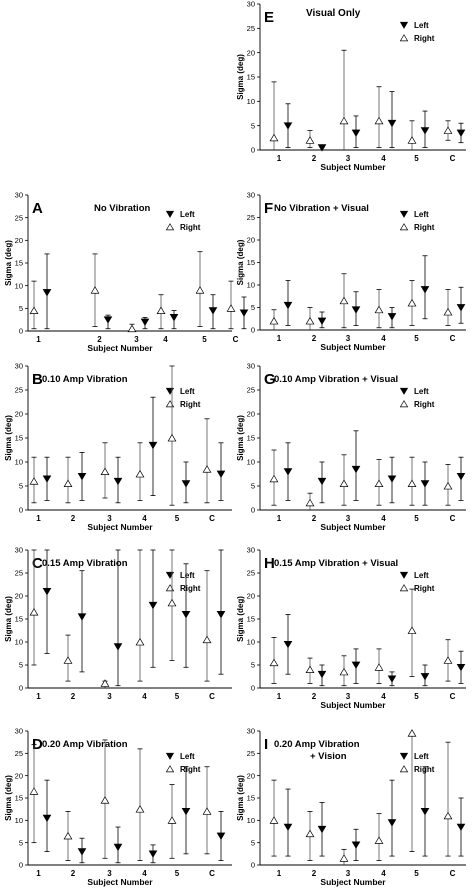 The height and width of the screenshot is (890, 474). Describe the element at coordinates (279, 338) in the screenshot. I see `x-tick-label: 1` at that location.